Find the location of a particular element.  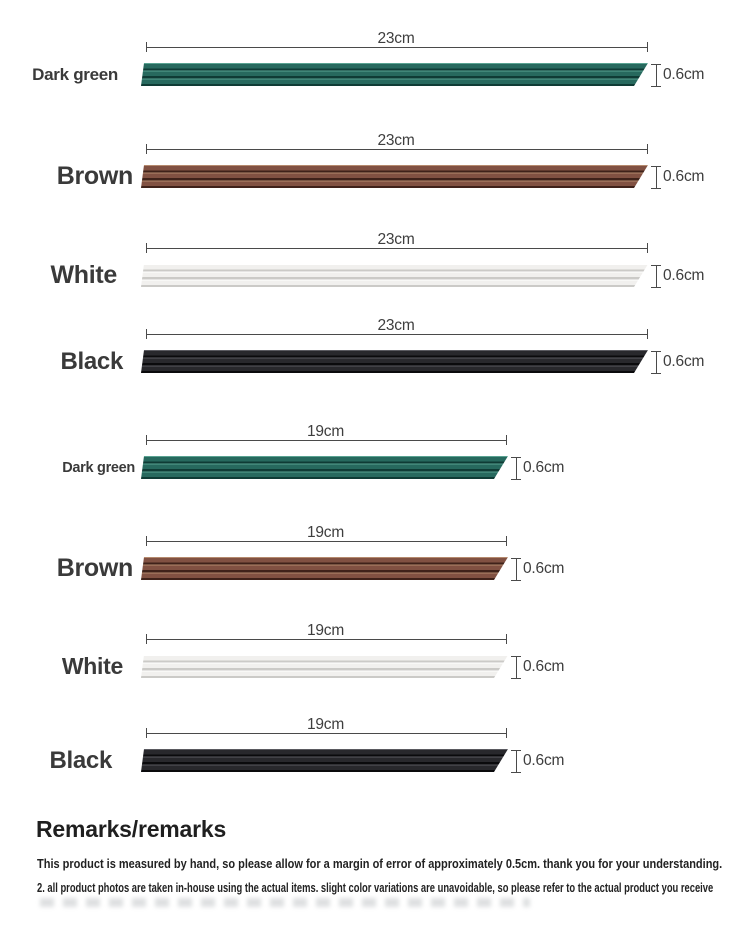

remarks-heading: Remarks/remarks is located at coordinates (131, 829).